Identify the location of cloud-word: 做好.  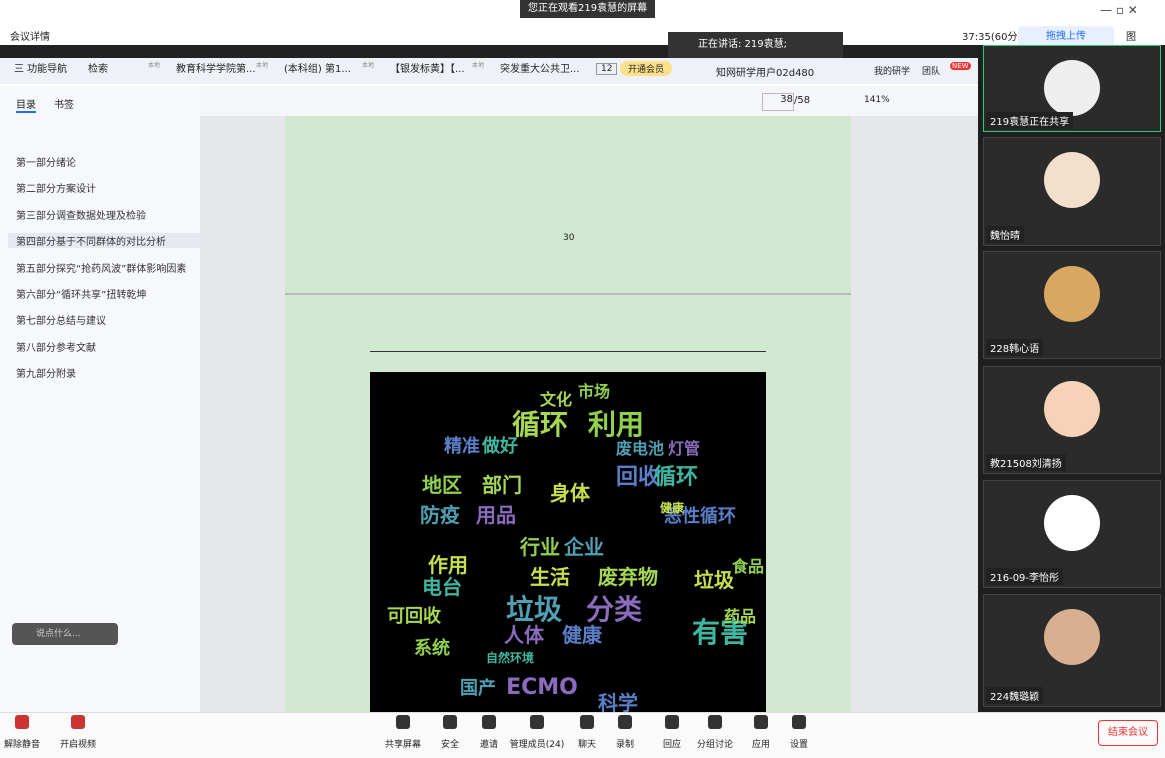
(499, 446).